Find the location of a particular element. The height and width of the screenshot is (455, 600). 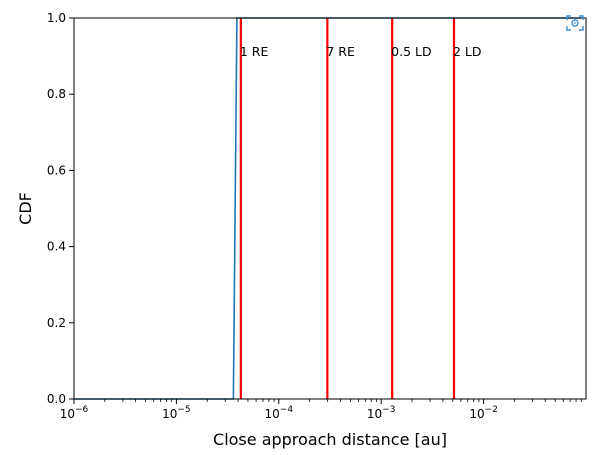

x-tick-label: 10⁻² is located at coordinates (483, 413).